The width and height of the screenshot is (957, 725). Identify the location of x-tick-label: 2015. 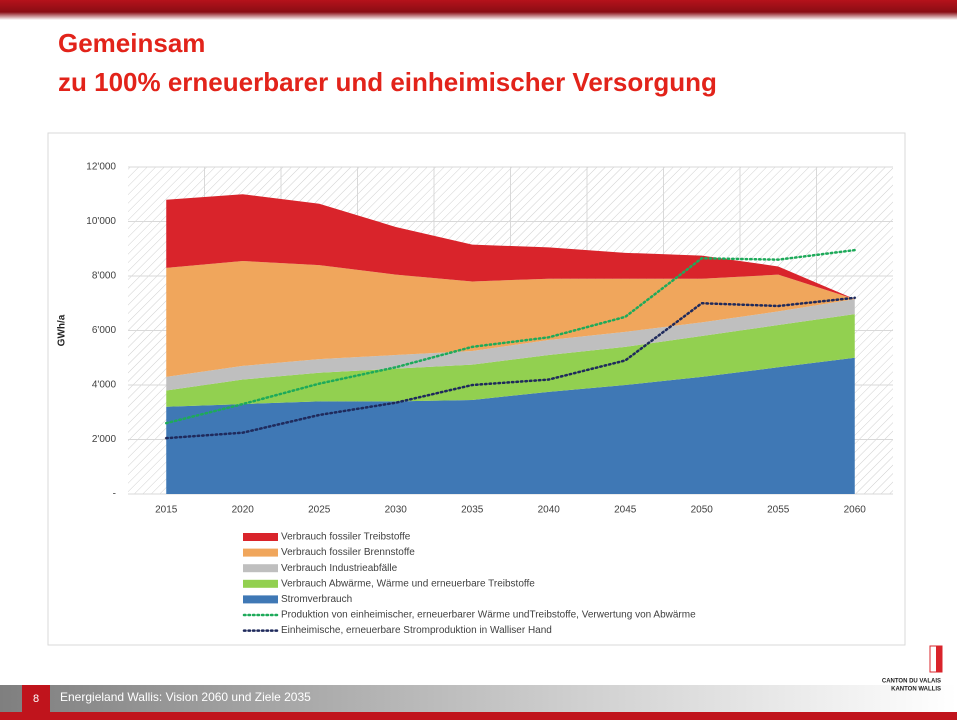
(166, 510).